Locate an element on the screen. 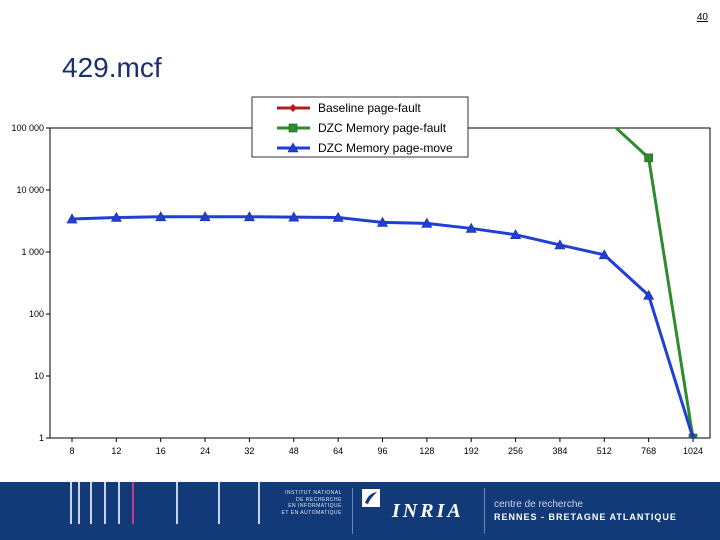 The width and height of the screenshot is (720, 540). x-tick-label: 12 is located at coordinates (116, 451).